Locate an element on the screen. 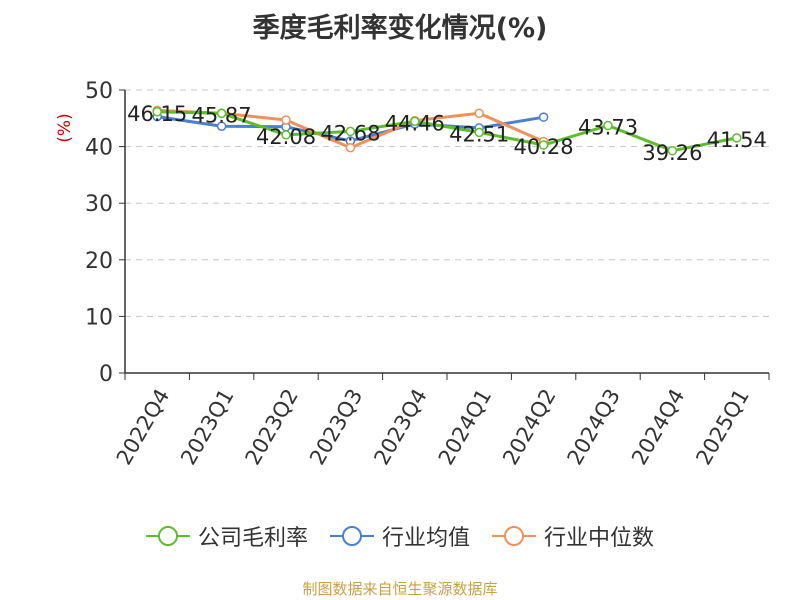 The width and height of the screenshot is (800, 600). x-tick-label: 2024Q2 is located at coordinates (529, 427).